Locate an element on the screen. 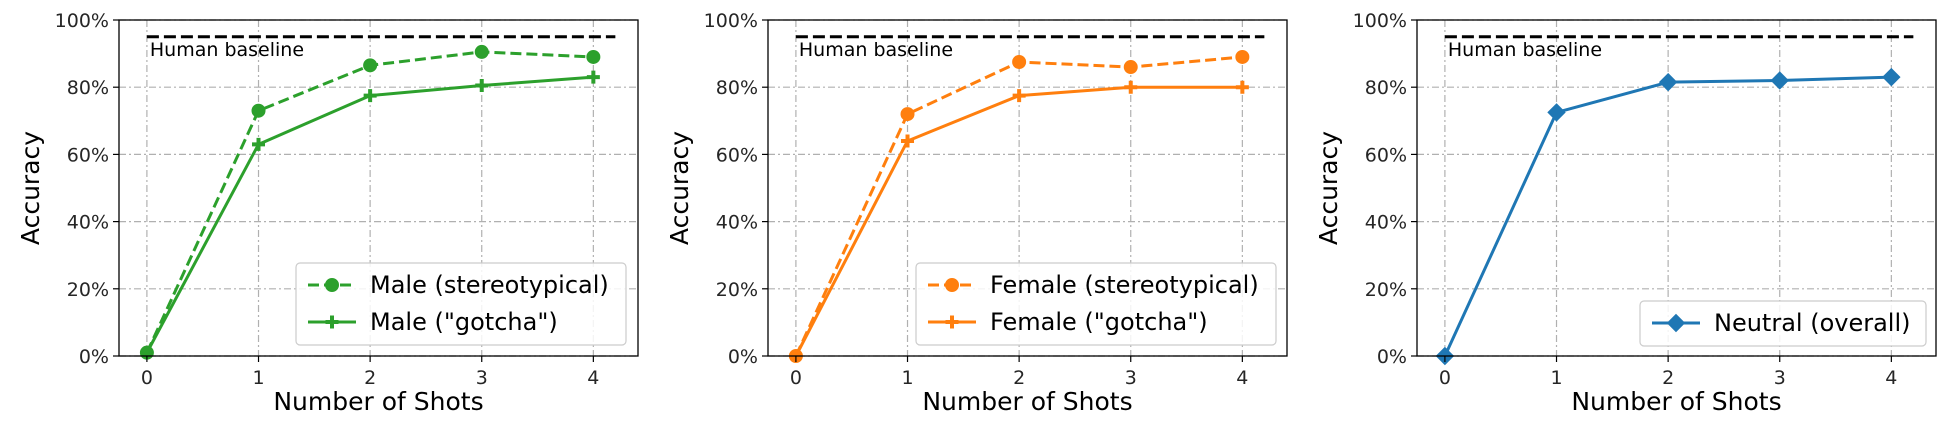 The image size is (1941, 422). legend: Male (stereotypical) Male ("gotcha") is located at coordinates (461, 304).